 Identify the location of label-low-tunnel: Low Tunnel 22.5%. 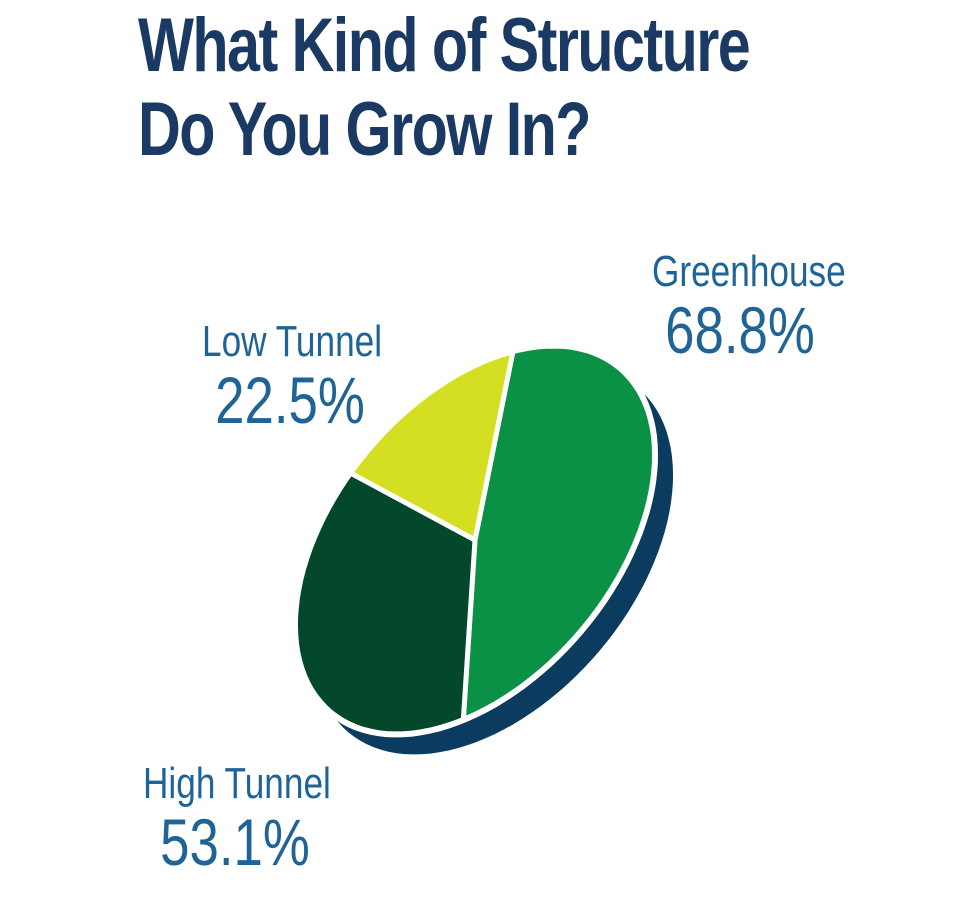
(290, 377).